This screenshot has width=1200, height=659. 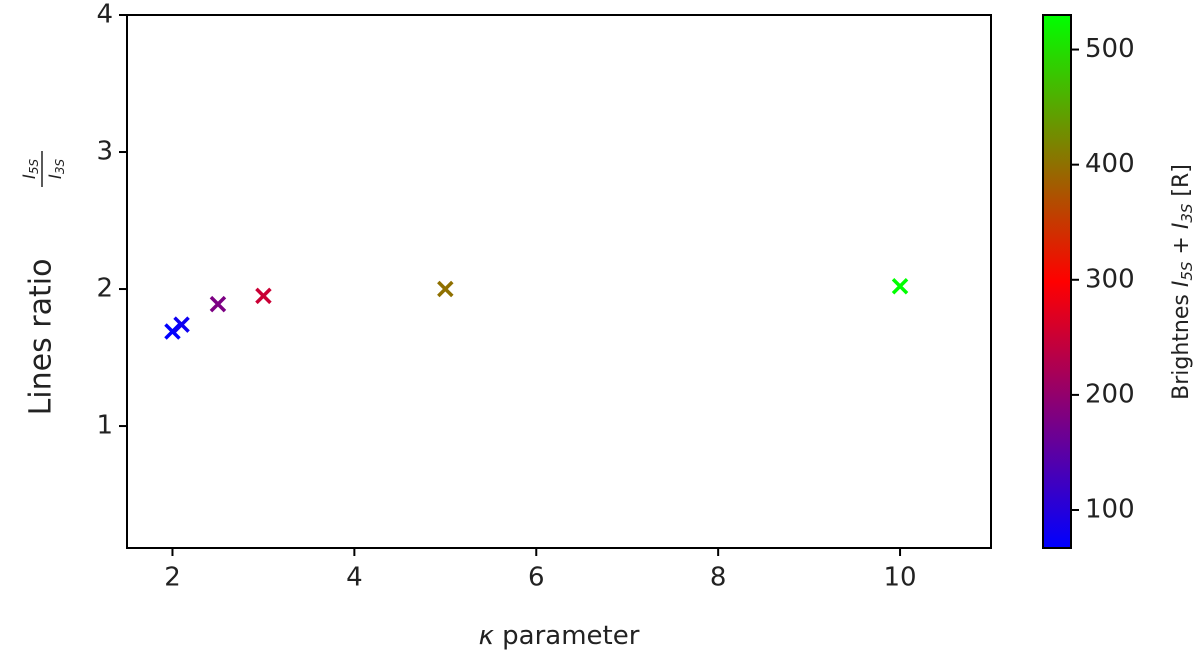 I want to click on y-tick-label: 4, so click(x=104, y=15).